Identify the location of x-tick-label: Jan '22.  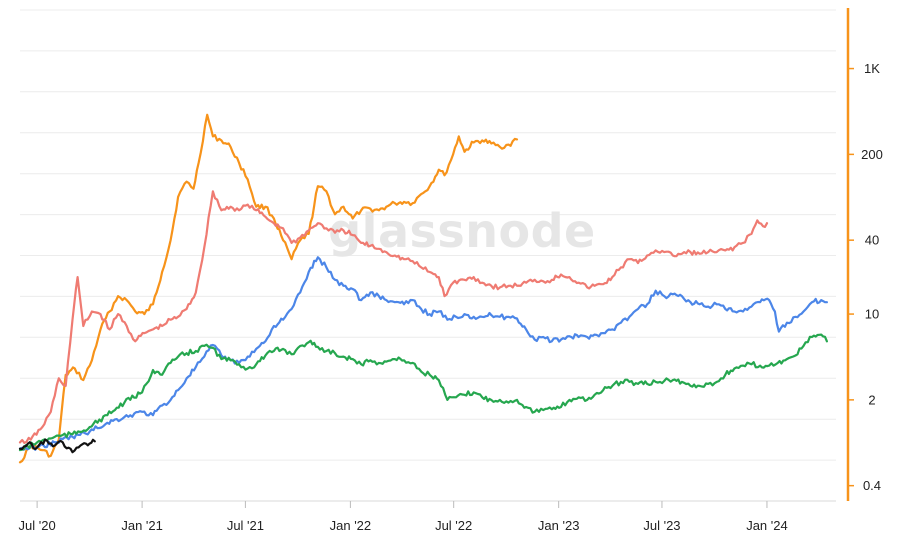
(351, 525).